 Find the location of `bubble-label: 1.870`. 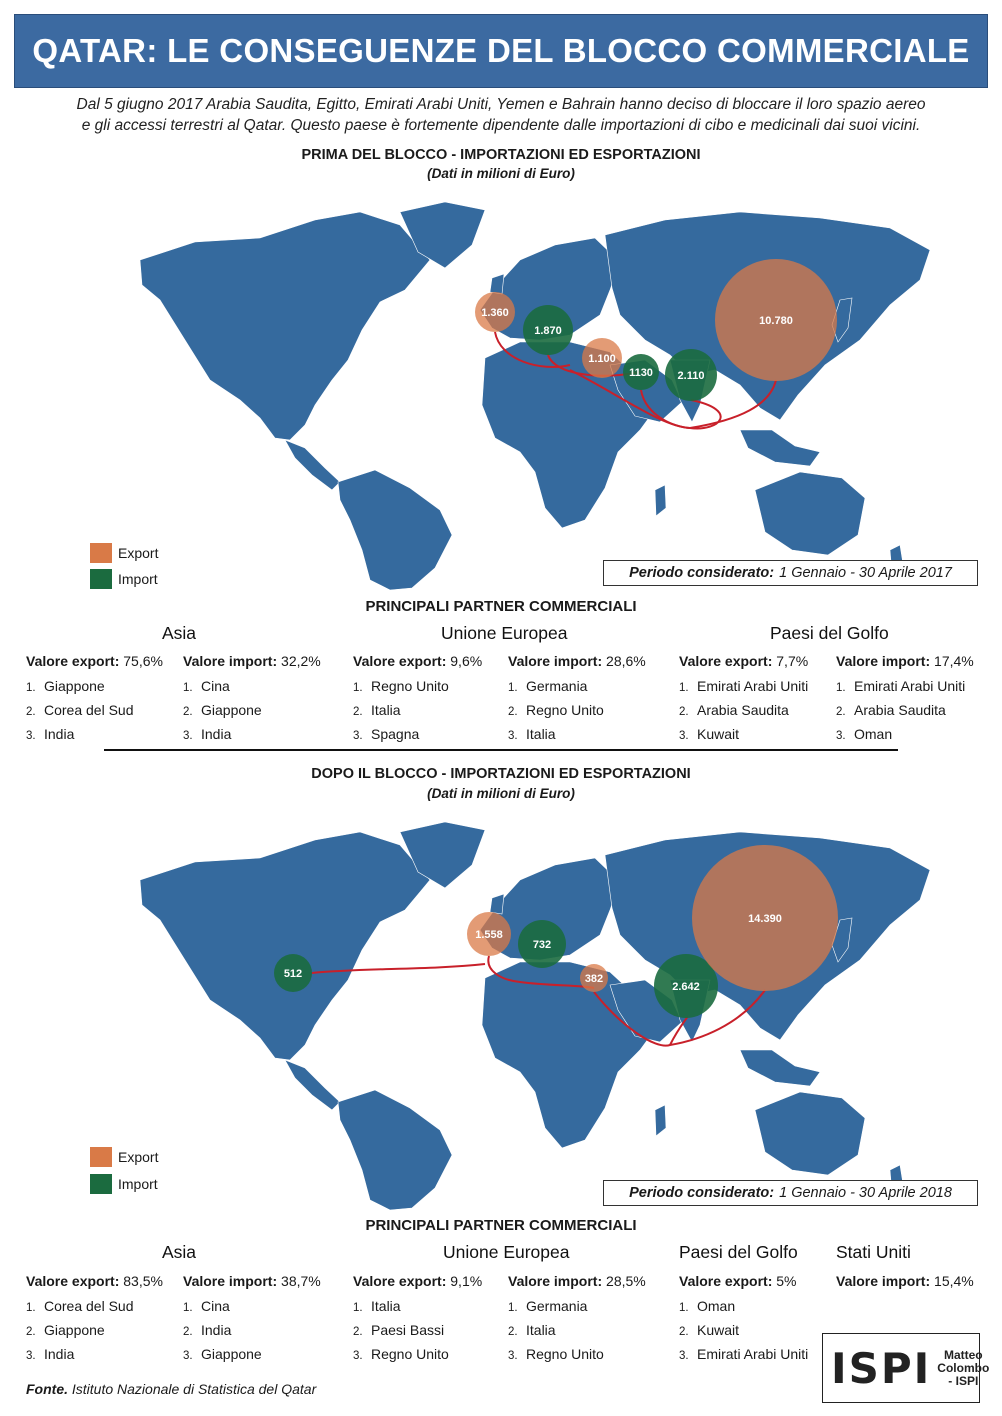

bubble-label: 1.870 is located at coordinates (548, 331).